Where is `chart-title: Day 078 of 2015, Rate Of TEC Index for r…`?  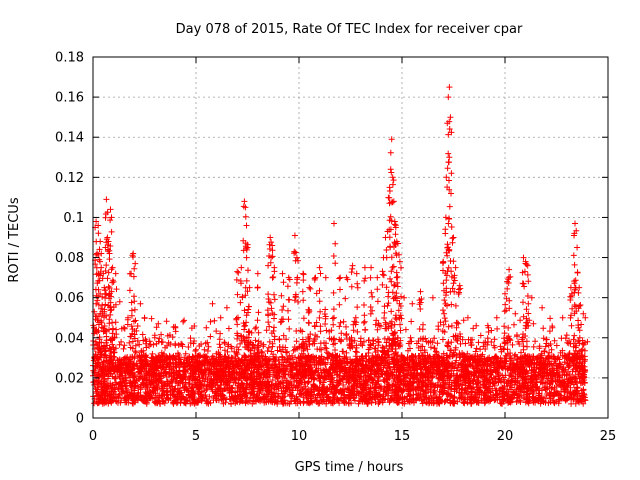 chart-title: Day 078 of 2015, Rate Of TEC Index for r… is located at coordinates (349, 29).